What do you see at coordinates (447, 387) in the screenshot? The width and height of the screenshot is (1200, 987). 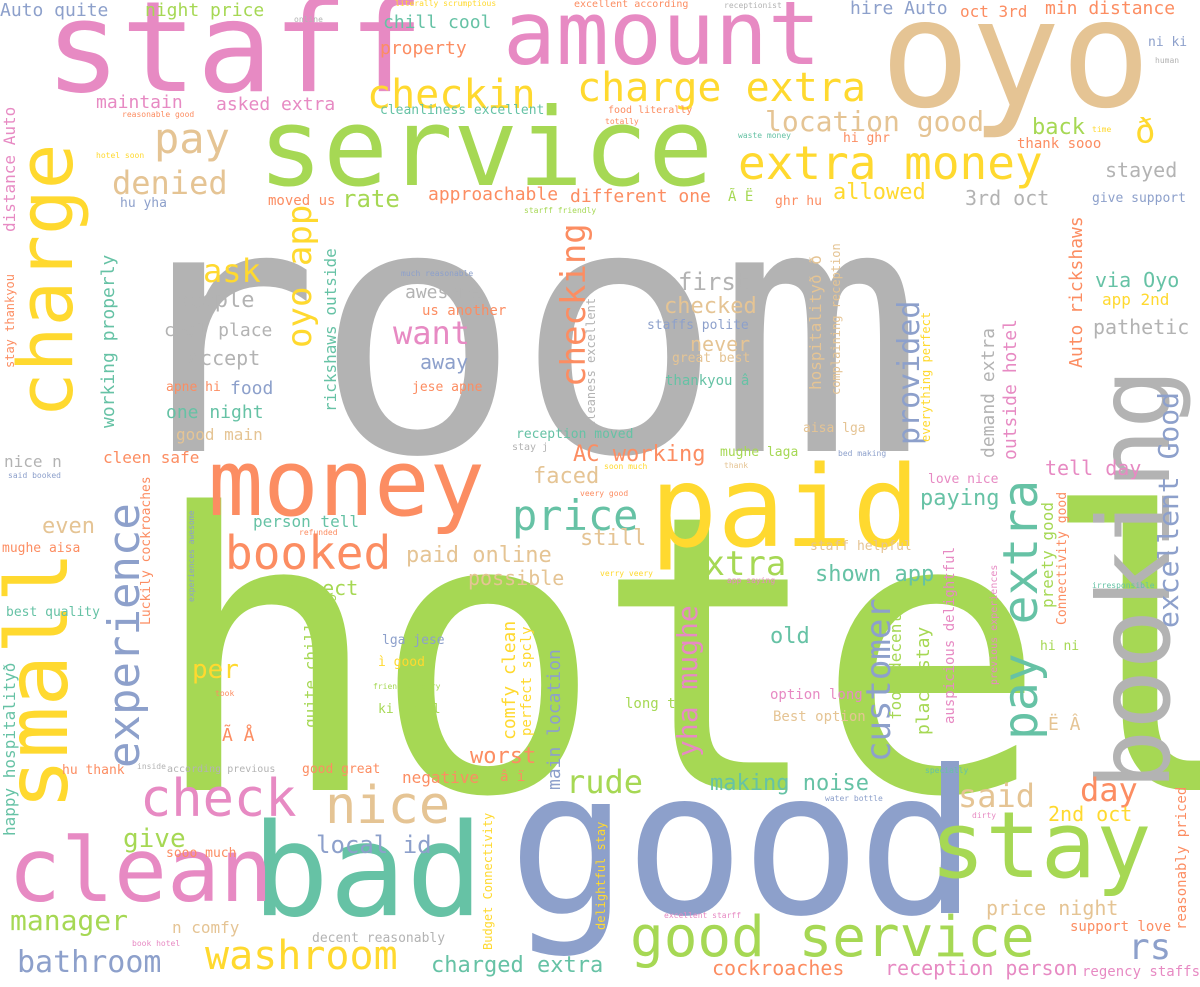 I see `cloud-word: jese apne` at bounding box center [447, 387].